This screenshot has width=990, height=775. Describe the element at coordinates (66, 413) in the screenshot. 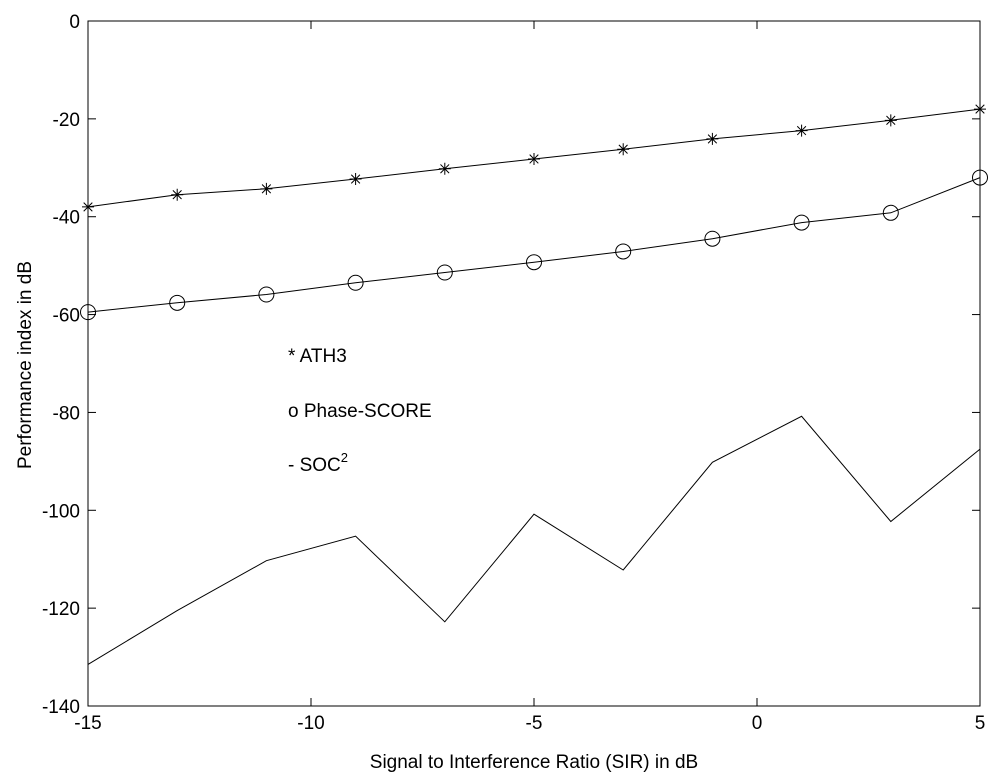

I see `y-tick-label: -80` at that location.